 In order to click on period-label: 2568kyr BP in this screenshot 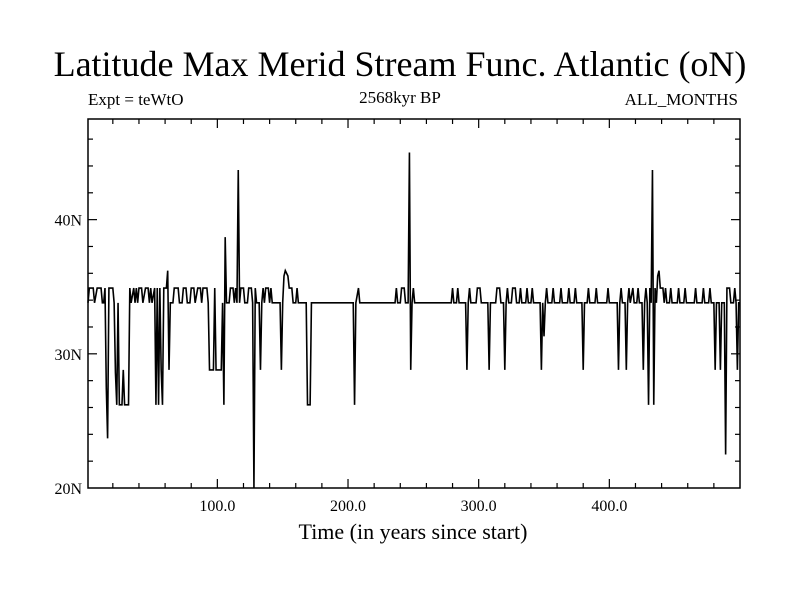, I will do `click(400, 97)`.